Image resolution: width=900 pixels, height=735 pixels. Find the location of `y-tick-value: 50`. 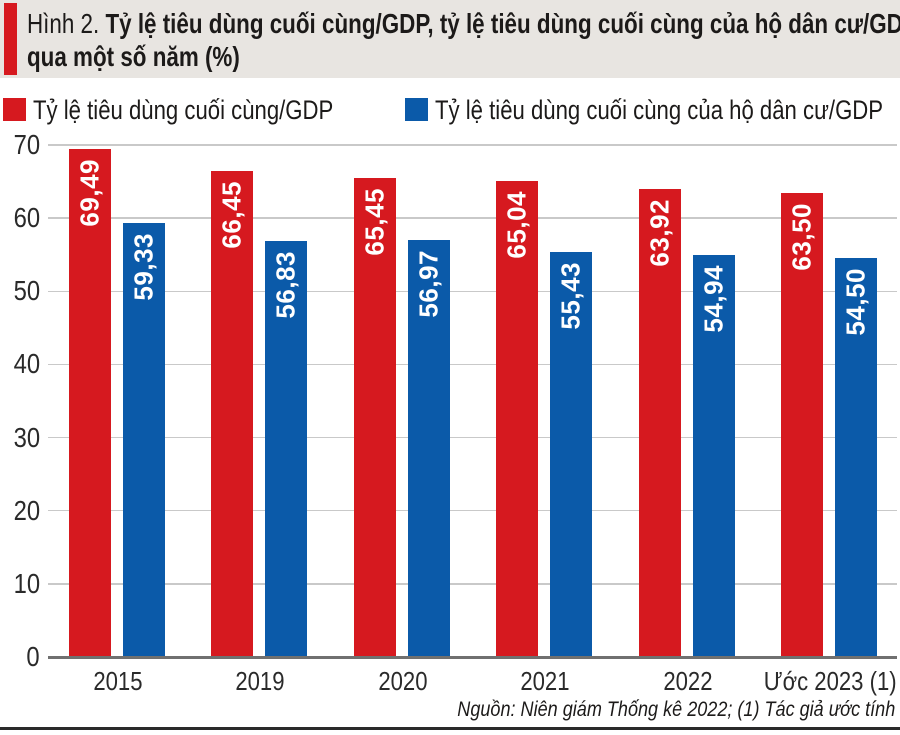

y-tick-value: 50 is located at coordinates (26, 291).